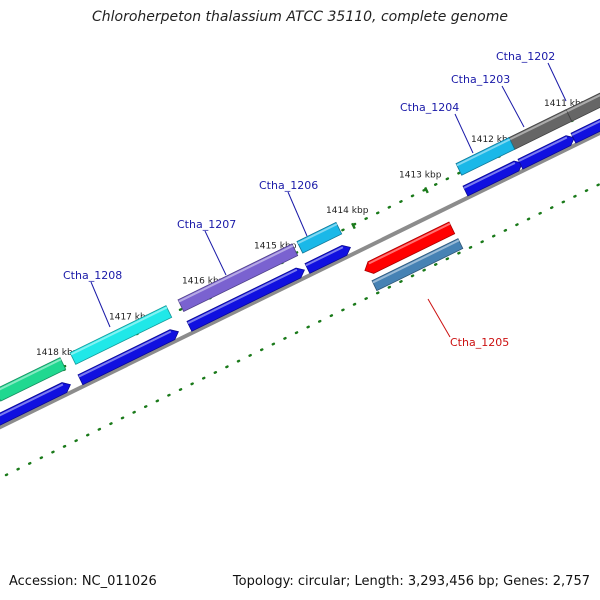 The height and width of the screenshot is (600, 600). I want to click on tick-label: 1414 kbp, so click(347, 211).